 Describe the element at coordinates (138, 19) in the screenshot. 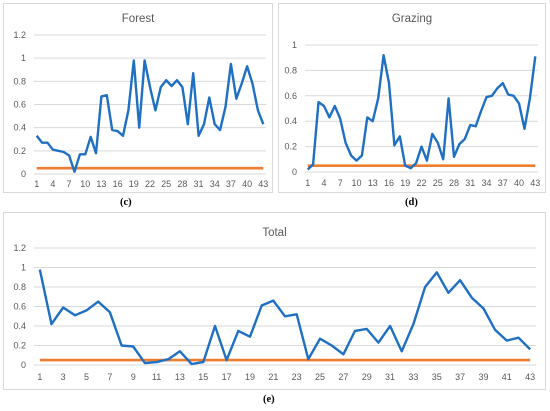

I see `forest-title: Forest` at that location.